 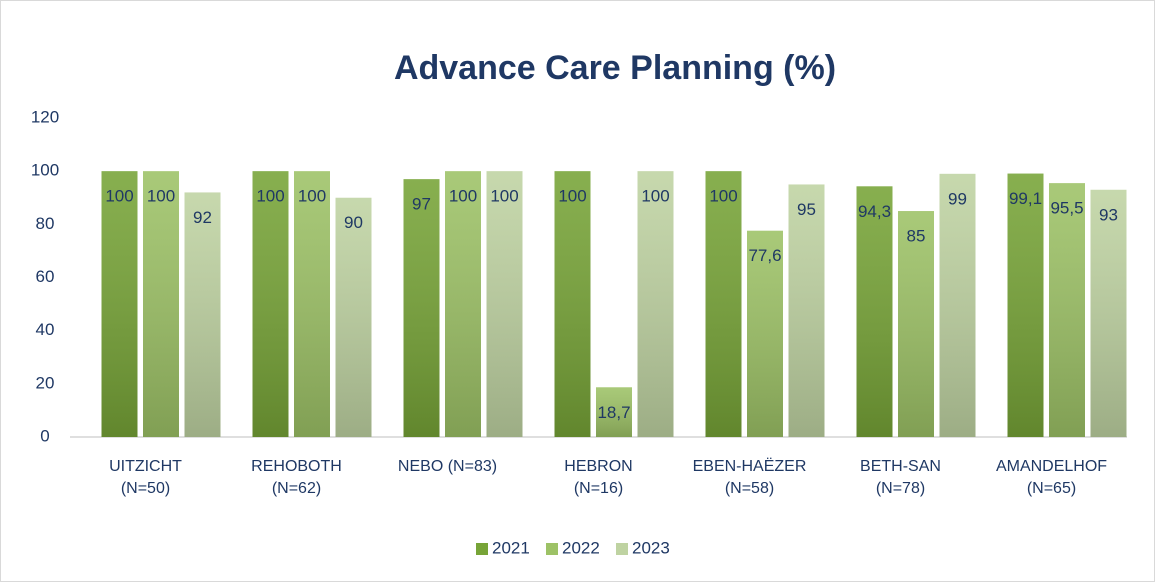 I want to click on y-tick-label: 120, so click(x=45, y=116).